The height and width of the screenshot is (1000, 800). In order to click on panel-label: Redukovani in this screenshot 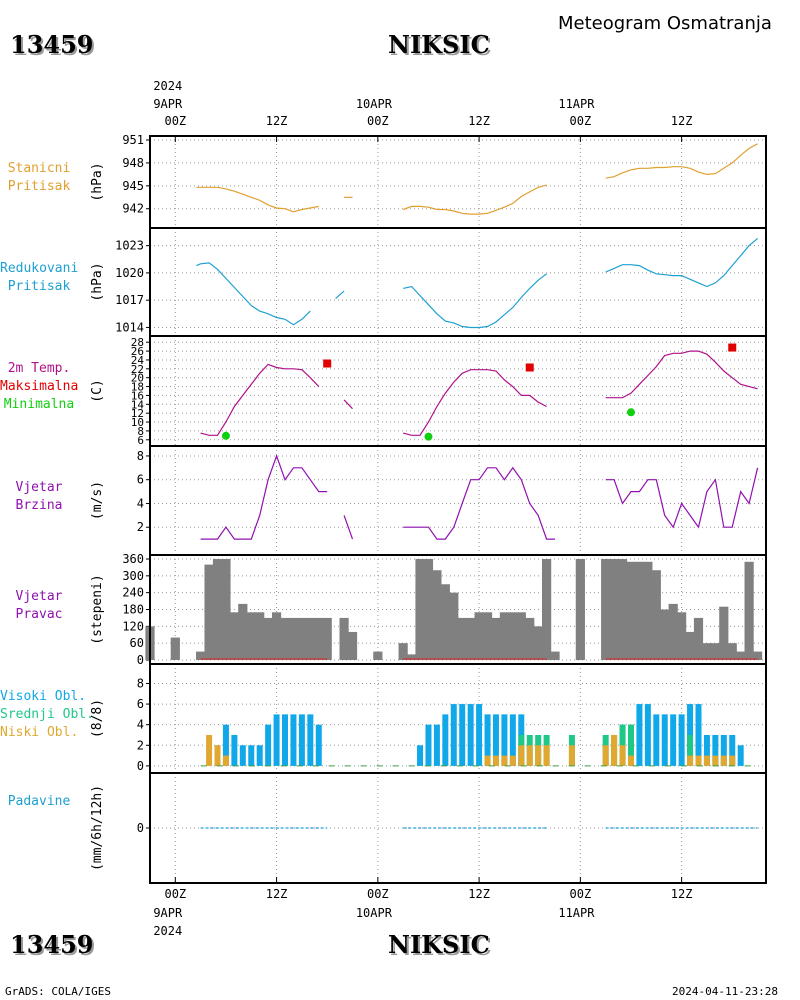, I will do `click(39, 268)`.